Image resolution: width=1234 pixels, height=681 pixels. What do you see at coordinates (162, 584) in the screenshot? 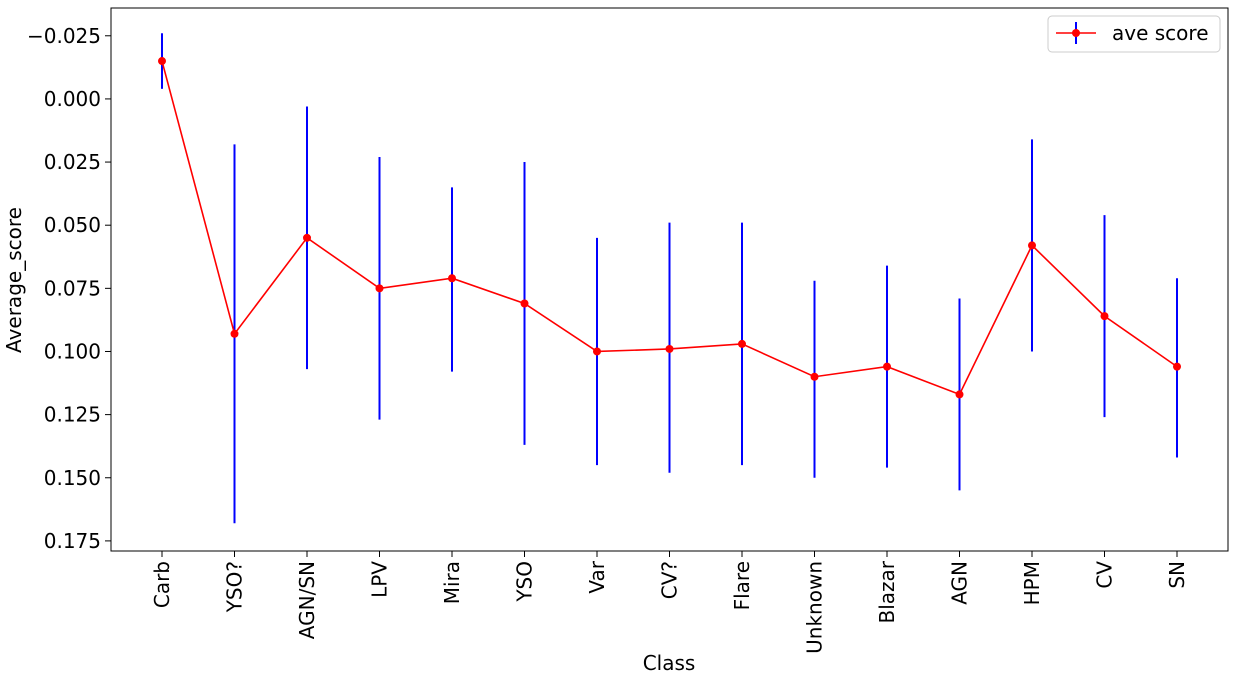
I see `x-tick-label: Carb` at bounding box center [162, 584].